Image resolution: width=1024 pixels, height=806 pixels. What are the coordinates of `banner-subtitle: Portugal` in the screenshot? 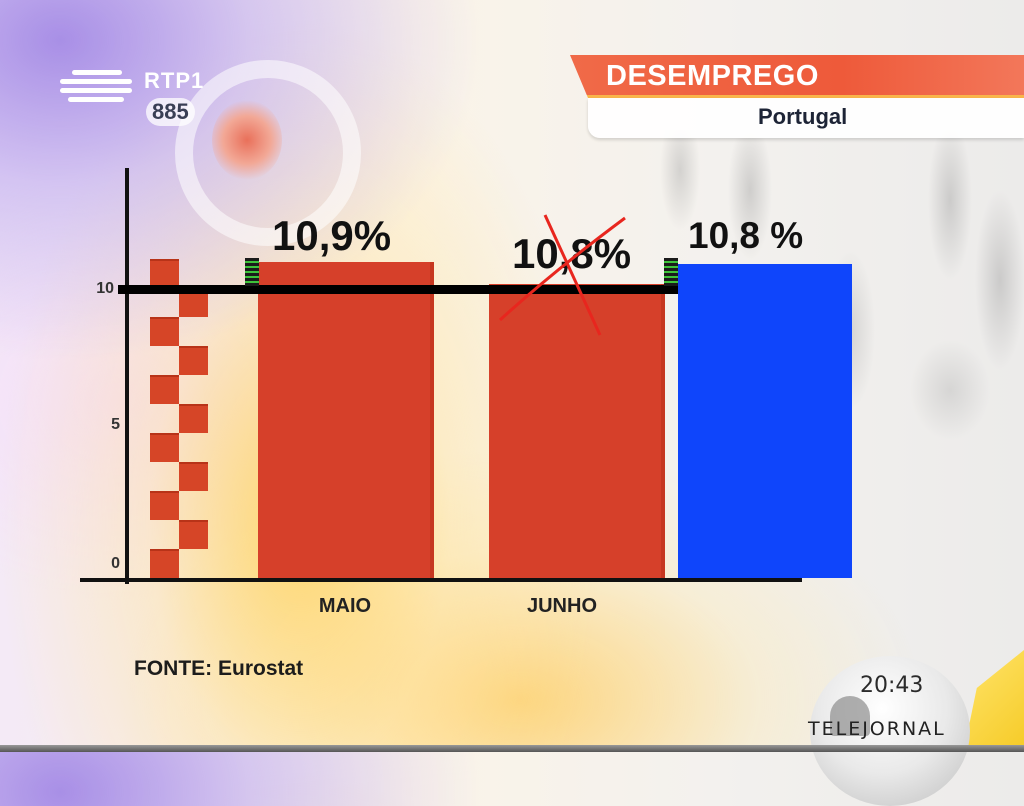 It's located at (803, 116).